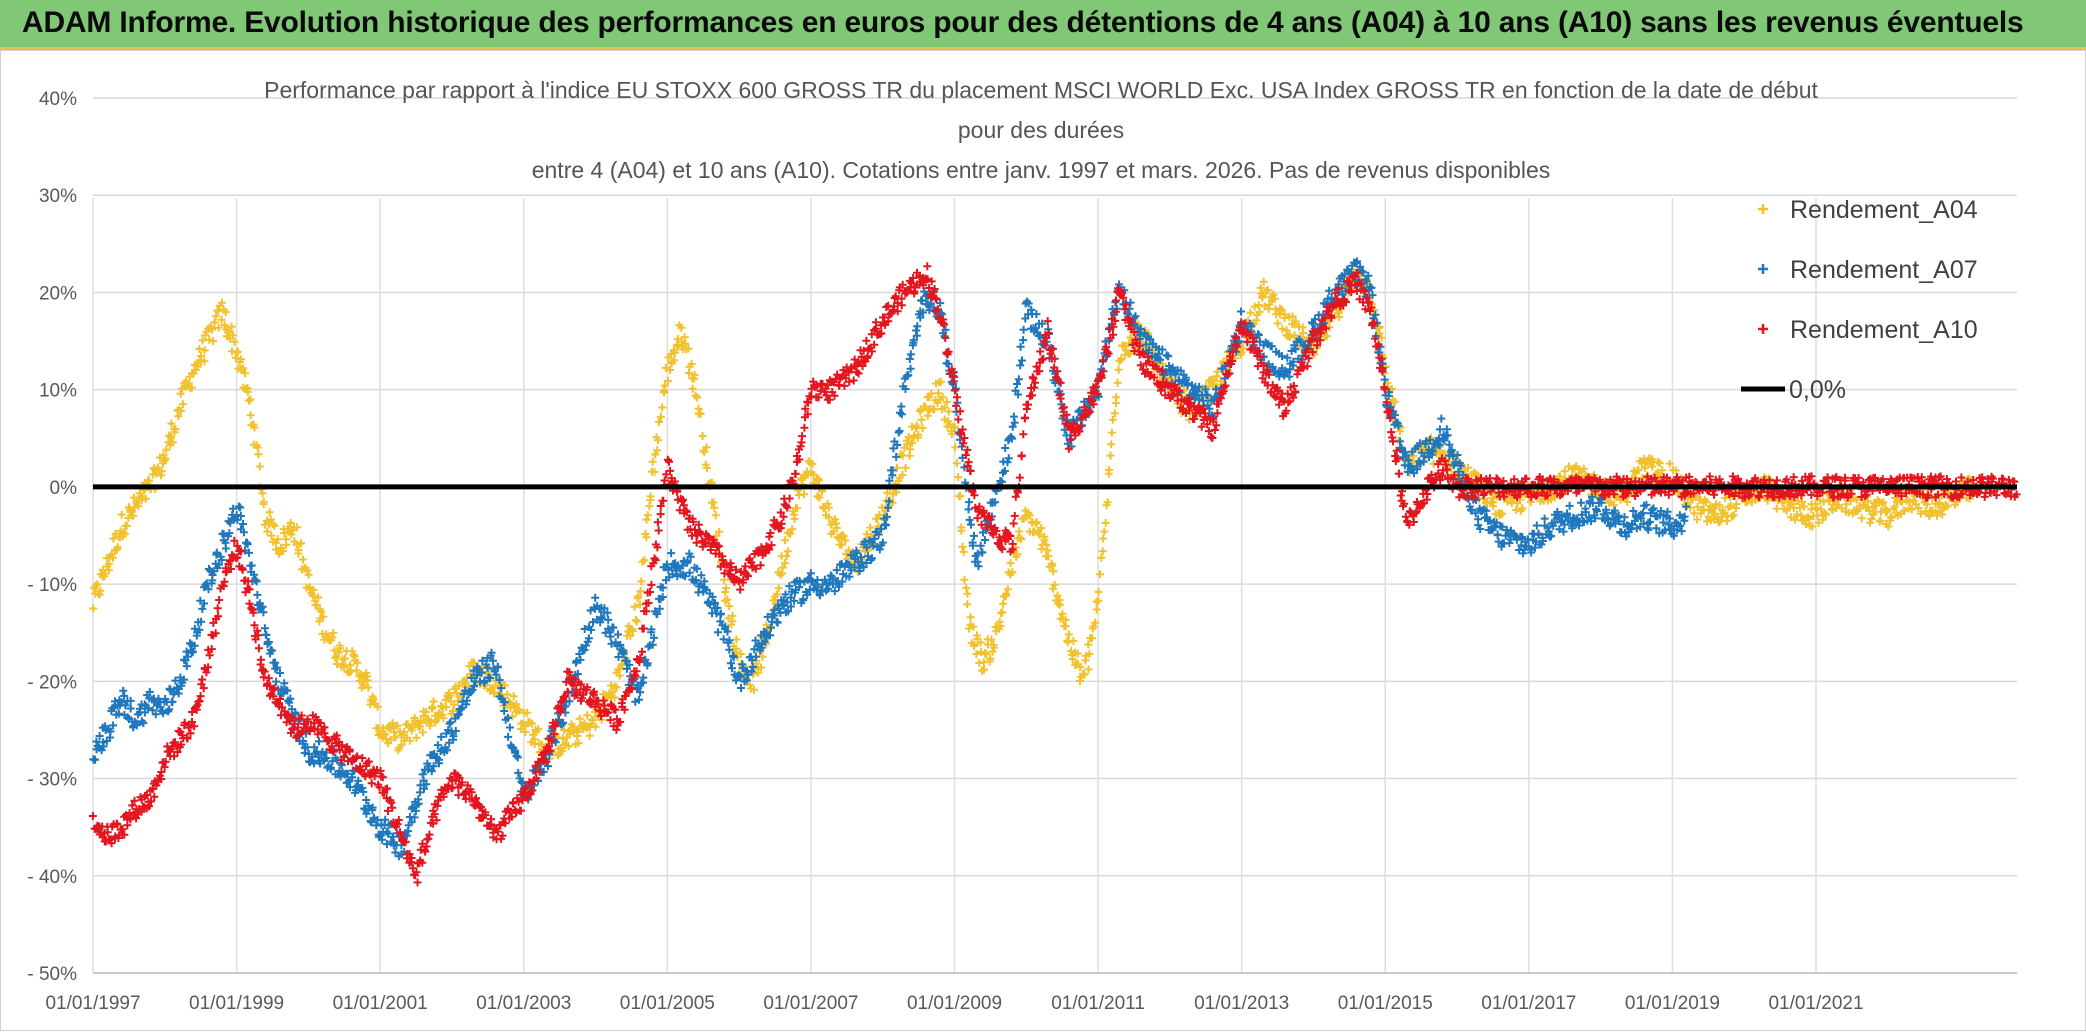  I want to click on x-tick-label: 01/01/2021, so click(1815, 1003).